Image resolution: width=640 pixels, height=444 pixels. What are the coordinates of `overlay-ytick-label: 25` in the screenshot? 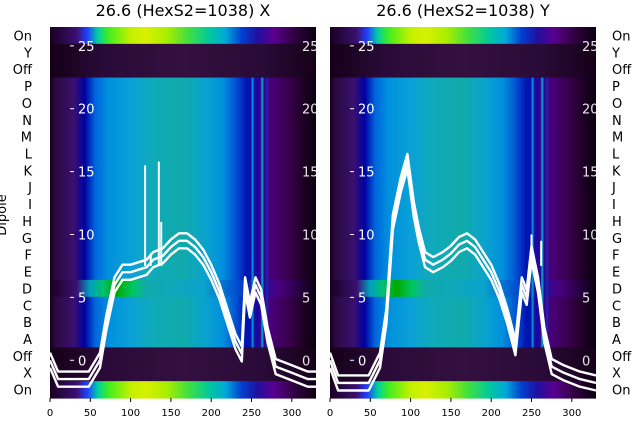 It's located at (366, 47).